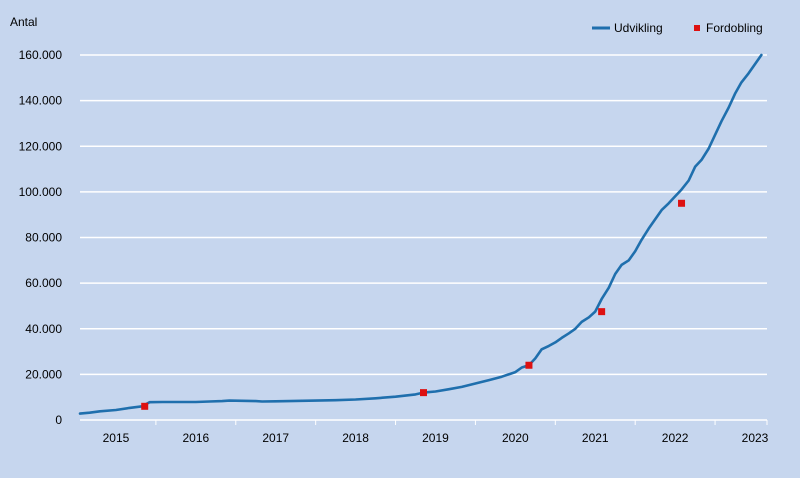 This screenshot has width=800, height=478. Describe the element at coordinates (41, 146) in the screenshot. I see `y-tick-label: 120.000` at that location.